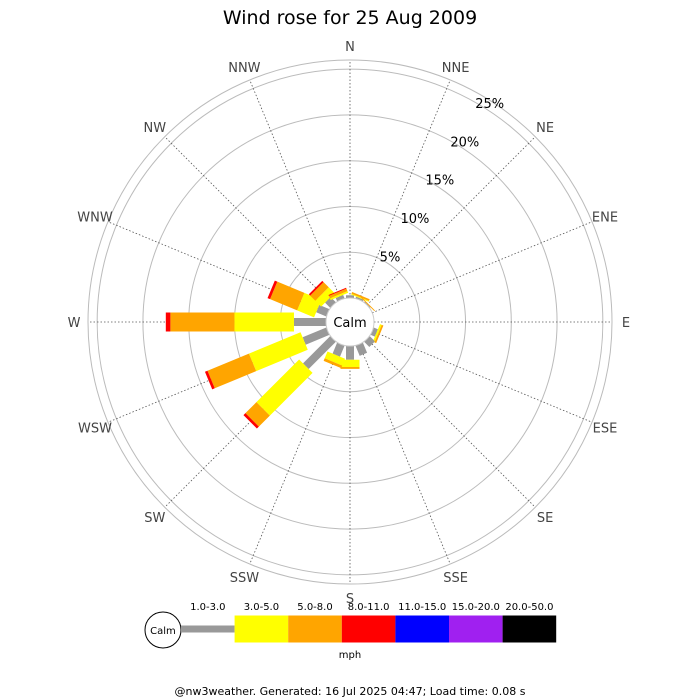 The height and width of the screenshot is (700, 700). I want to click on direction-label-wsw: WSW, so click(95, 429).